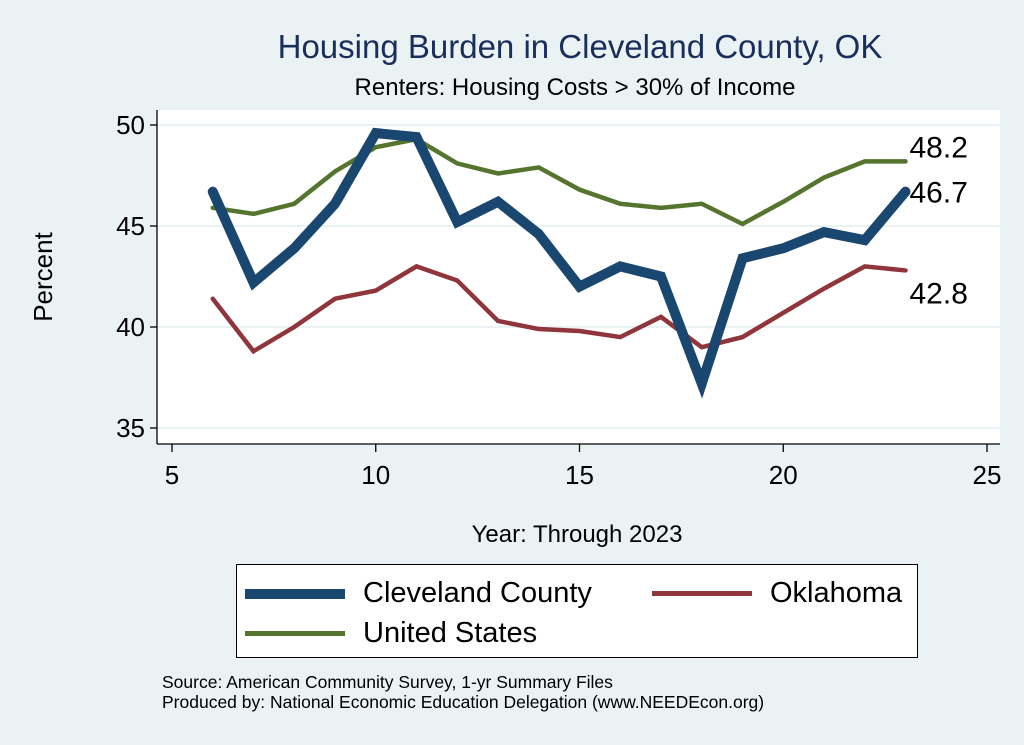 Image resolution: width=1024 pixels, height=745 pixels. I want to click on legend-item-cleveland: Cleveland County, so click(418, 593).